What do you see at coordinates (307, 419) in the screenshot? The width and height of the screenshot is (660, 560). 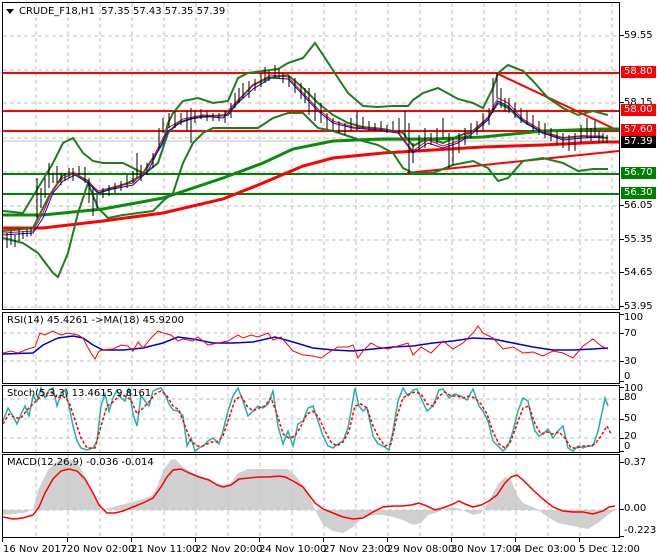 I see `stoch-d-line` at bounding box center [307, 419].